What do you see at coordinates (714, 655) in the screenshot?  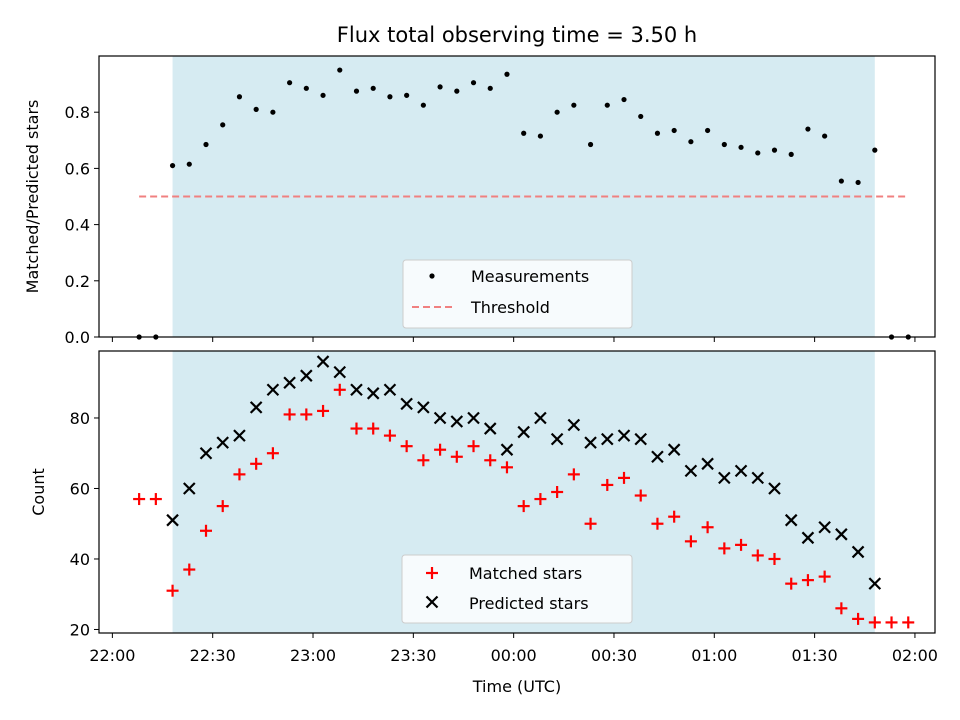 I see `x-tick-label: 01:00` at bounding box center [714, 655].